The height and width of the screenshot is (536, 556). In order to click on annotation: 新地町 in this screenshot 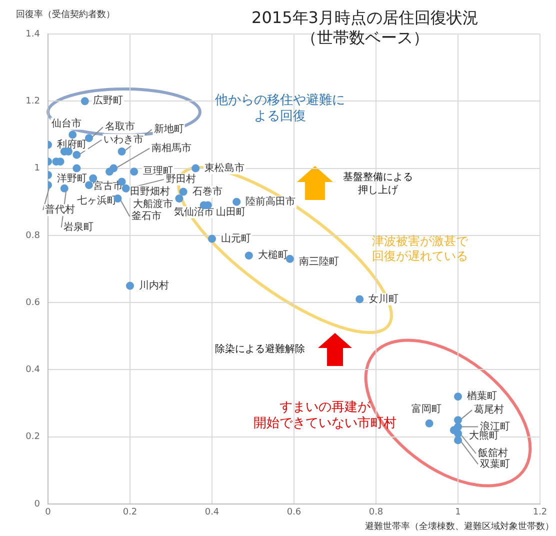, I will do `click(169, 129)`.